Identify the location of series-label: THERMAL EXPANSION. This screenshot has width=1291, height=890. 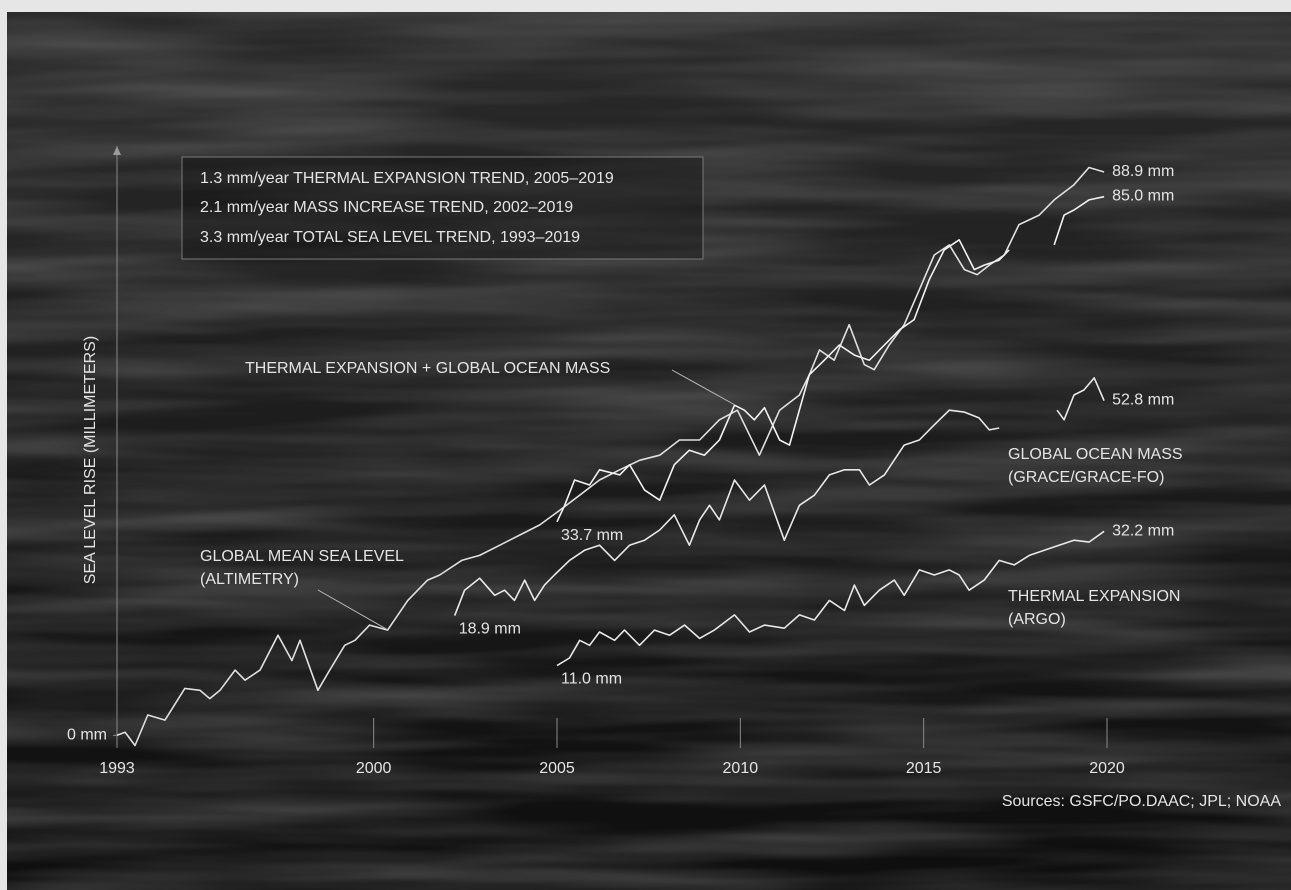
(1094, 596).